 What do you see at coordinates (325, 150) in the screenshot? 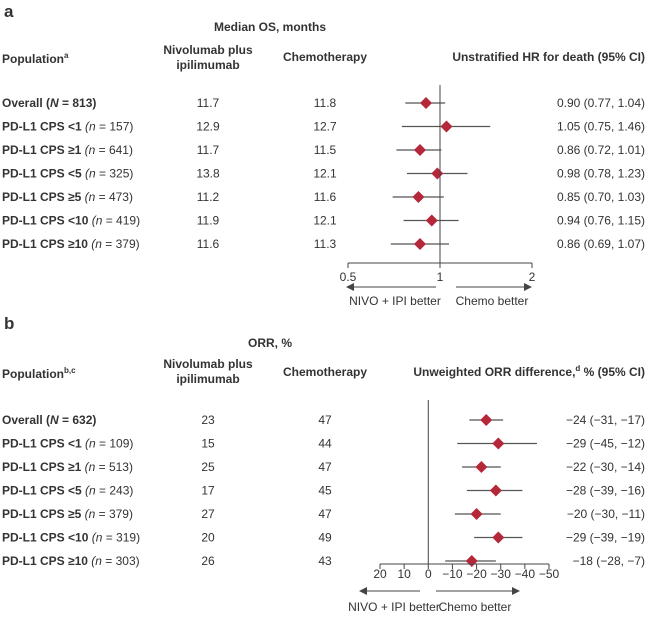
I see `panel-a-row-chemo-value: 11.5` at bounding box center [325, 150].